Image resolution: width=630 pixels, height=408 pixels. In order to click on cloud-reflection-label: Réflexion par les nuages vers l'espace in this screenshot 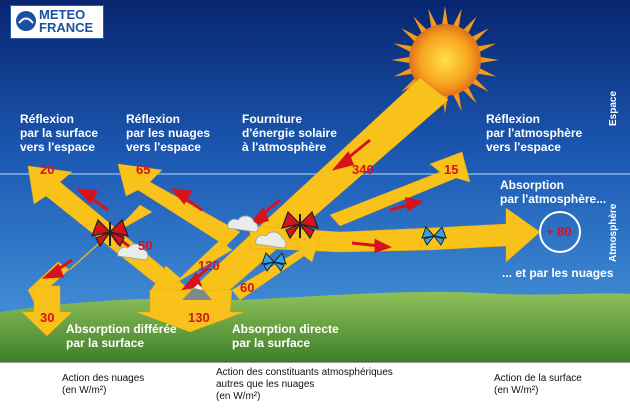, I will do `click(168, 133)`.